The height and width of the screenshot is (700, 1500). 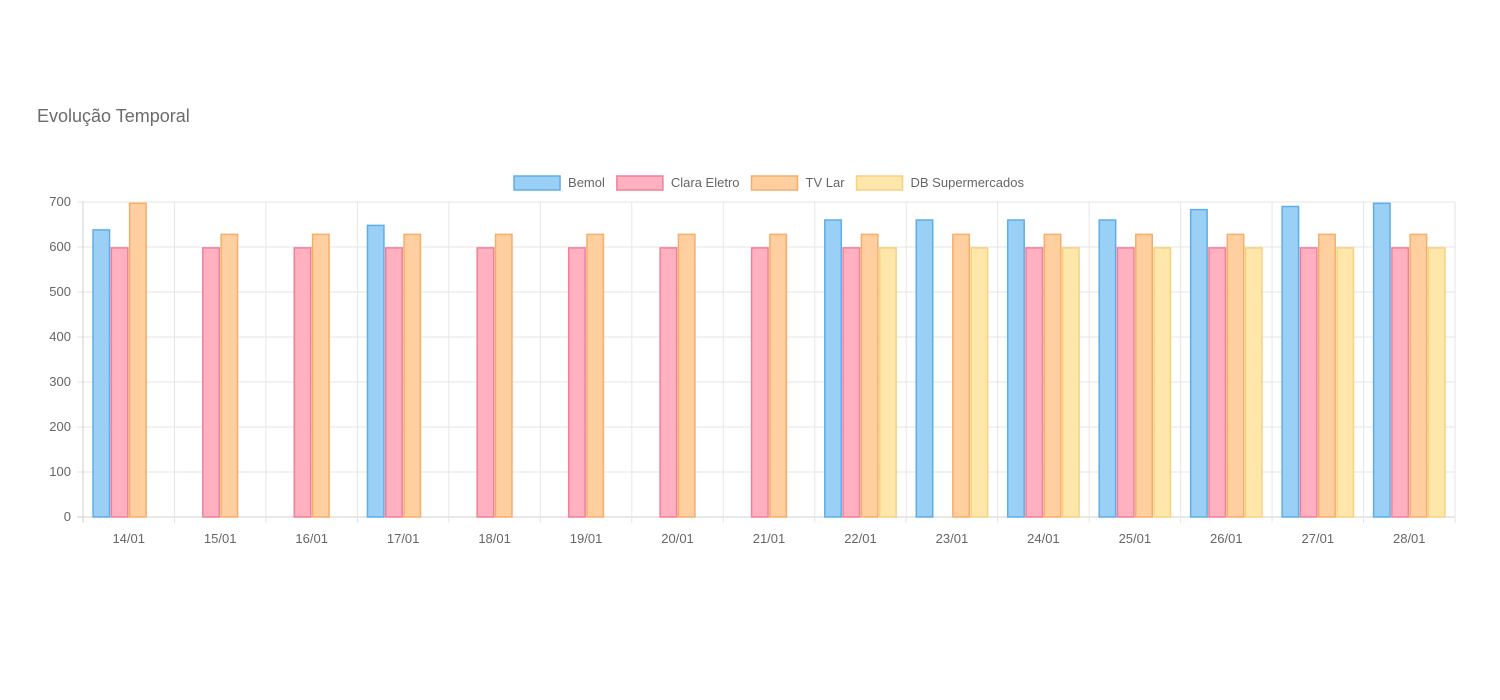 What do you see at coordinates (1226, 538) in the screenshot?
I see `x-tick-label: 26/01` at bounding box center [1226, 538].